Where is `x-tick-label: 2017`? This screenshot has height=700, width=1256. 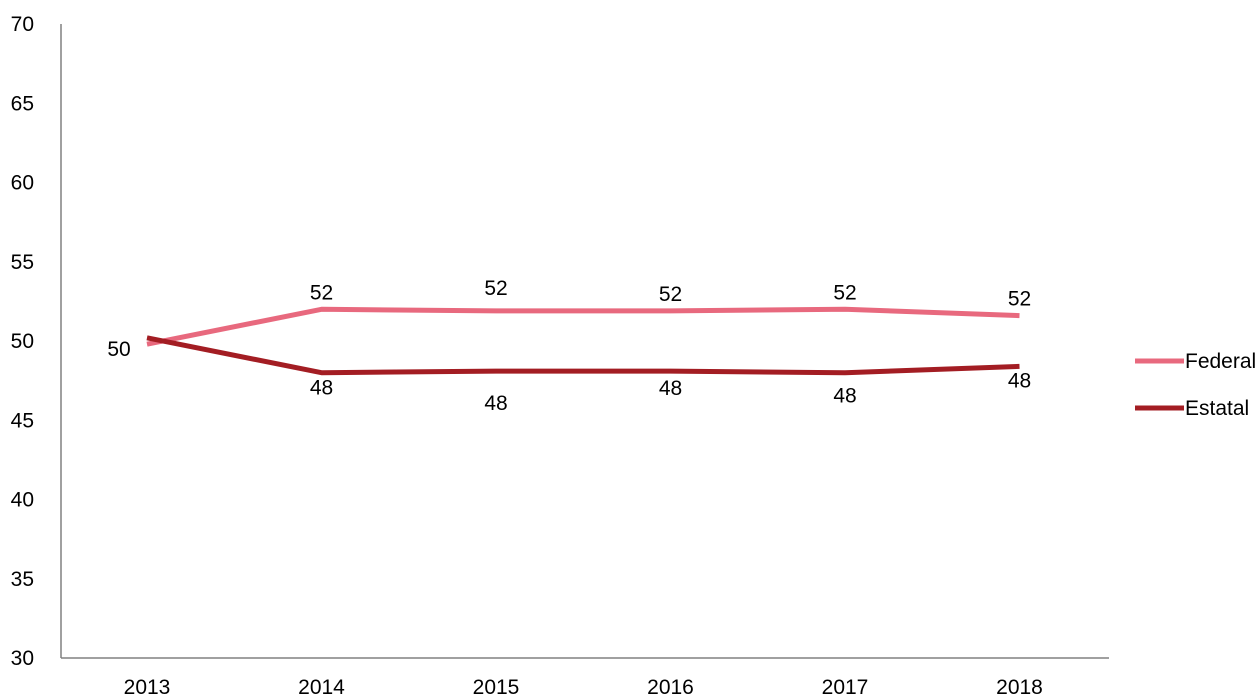 x-tick-label: 2017 is located at coordinates (845, 687).